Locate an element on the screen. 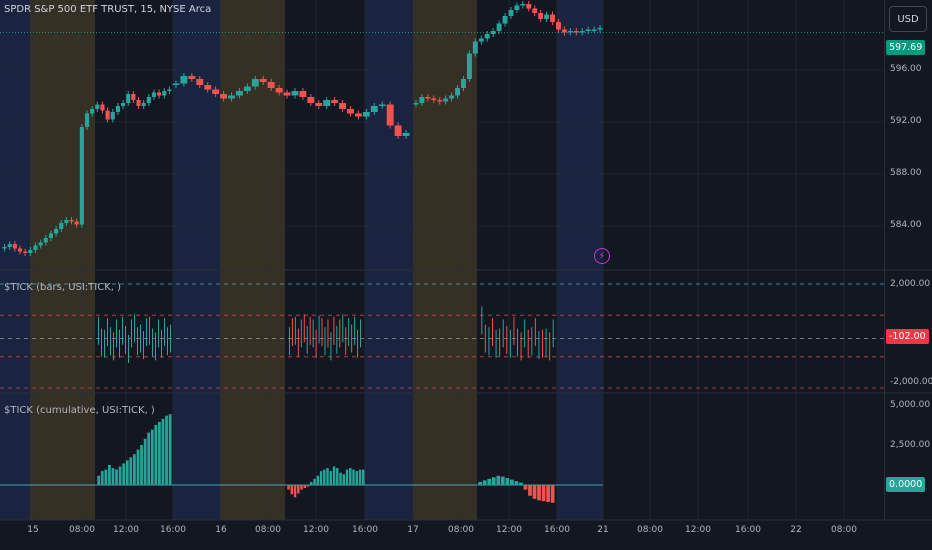 Image resolution: width=932 pixels, height=550 pixels. time-label: 12:00 is located at coordinates (126, 530).